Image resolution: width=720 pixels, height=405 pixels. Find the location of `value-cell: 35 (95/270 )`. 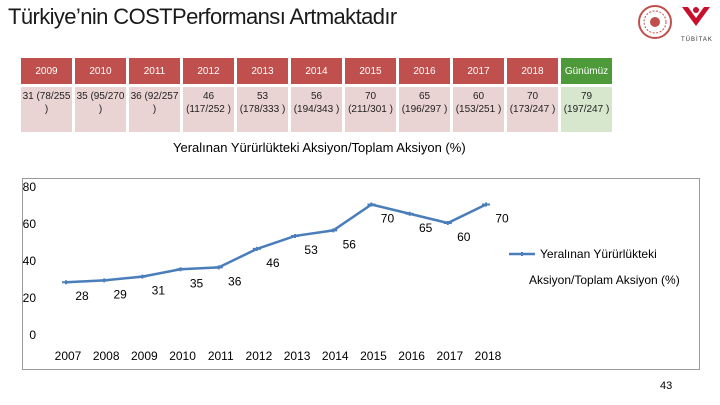

value-cell: 35 (95/270 ) is located at coordinates (100, 109).